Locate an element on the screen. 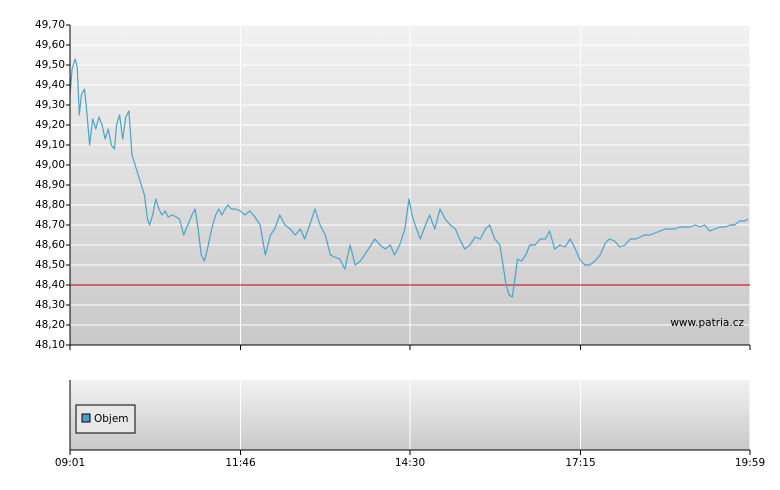 Image resolution: width=780 pixels, height=490 pixels. legend-label: Objem is located at coordinates (111, 419).